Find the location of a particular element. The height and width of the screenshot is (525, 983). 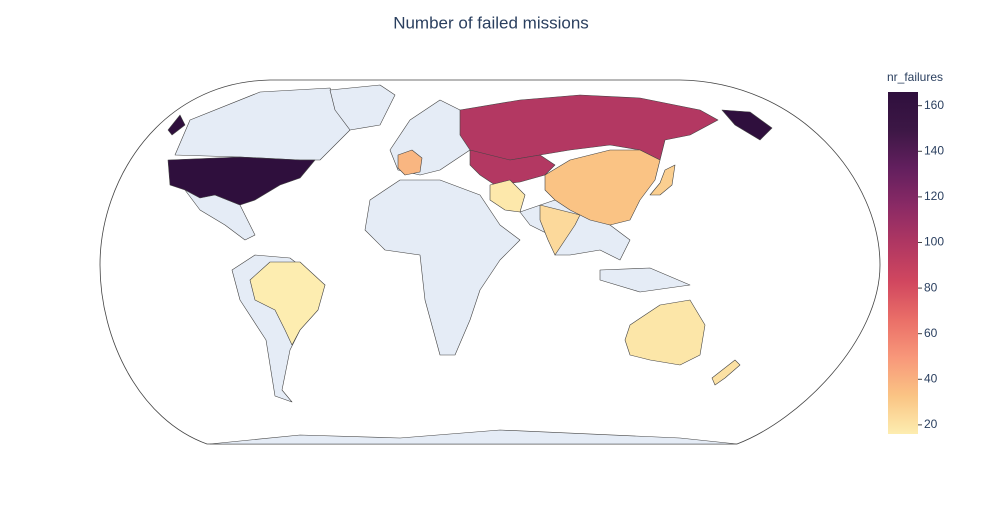

colorbar-tick-label: 40 is located at coordinates (931, 378).